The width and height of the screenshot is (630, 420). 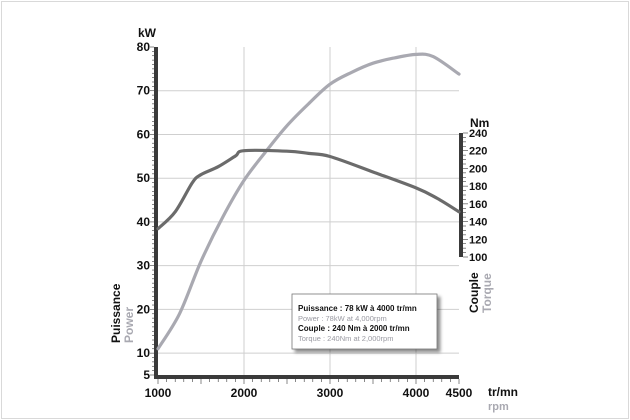 I want to click on right-axis-unit: Nm, so click(x=479, y=123).